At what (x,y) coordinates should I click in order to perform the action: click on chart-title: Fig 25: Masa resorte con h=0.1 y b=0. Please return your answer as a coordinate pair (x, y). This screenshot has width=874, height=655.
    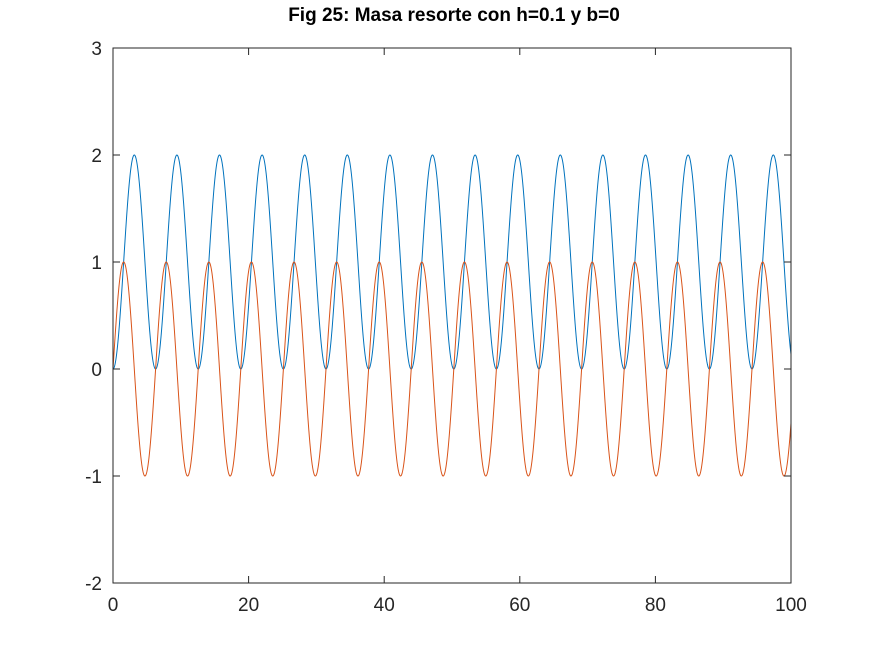
    Looking at the image, I should click on (454, 15).